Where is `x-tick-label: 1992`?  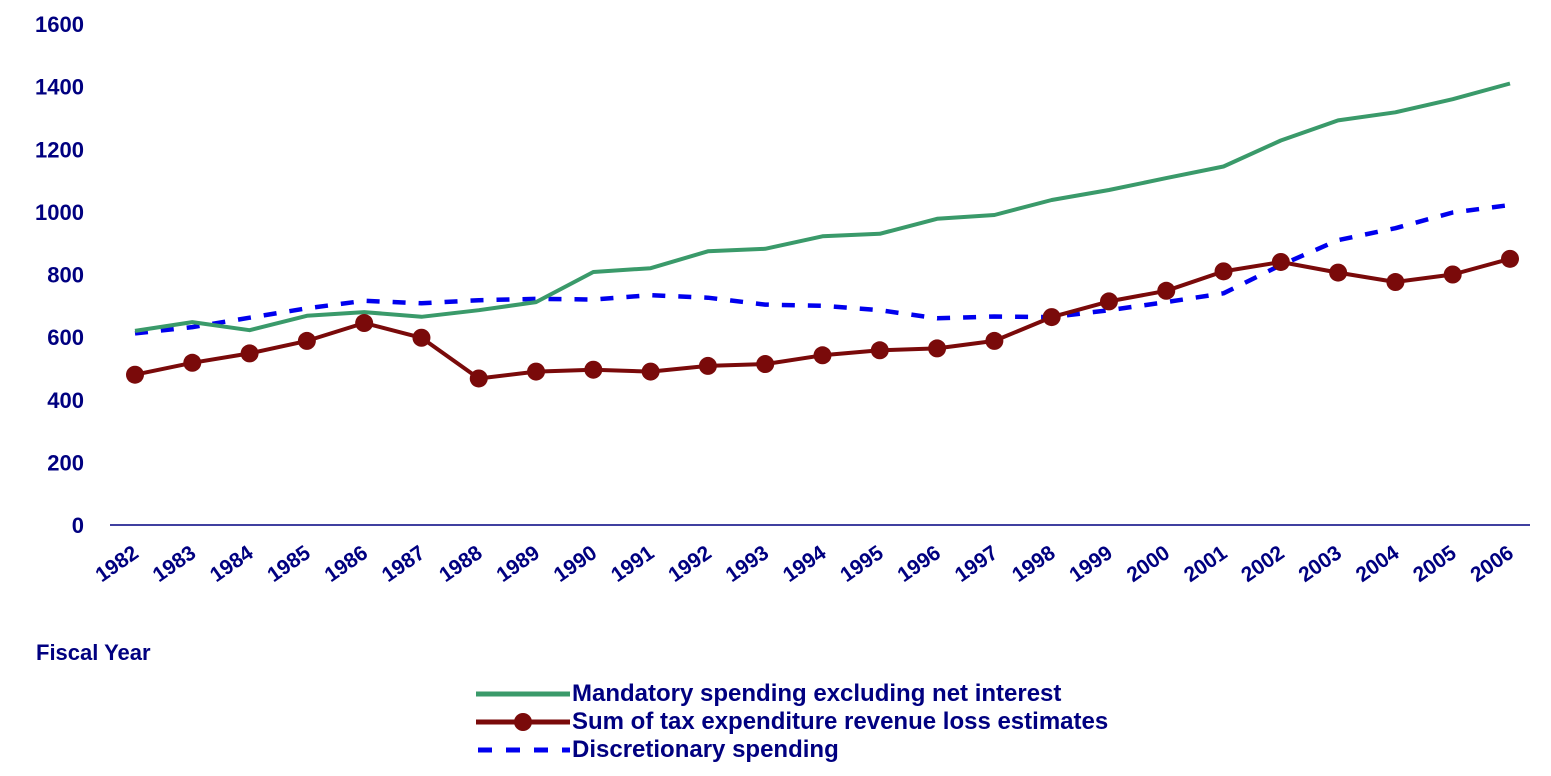
x-tick-label: 1992 is located at coordinates (689, 564).